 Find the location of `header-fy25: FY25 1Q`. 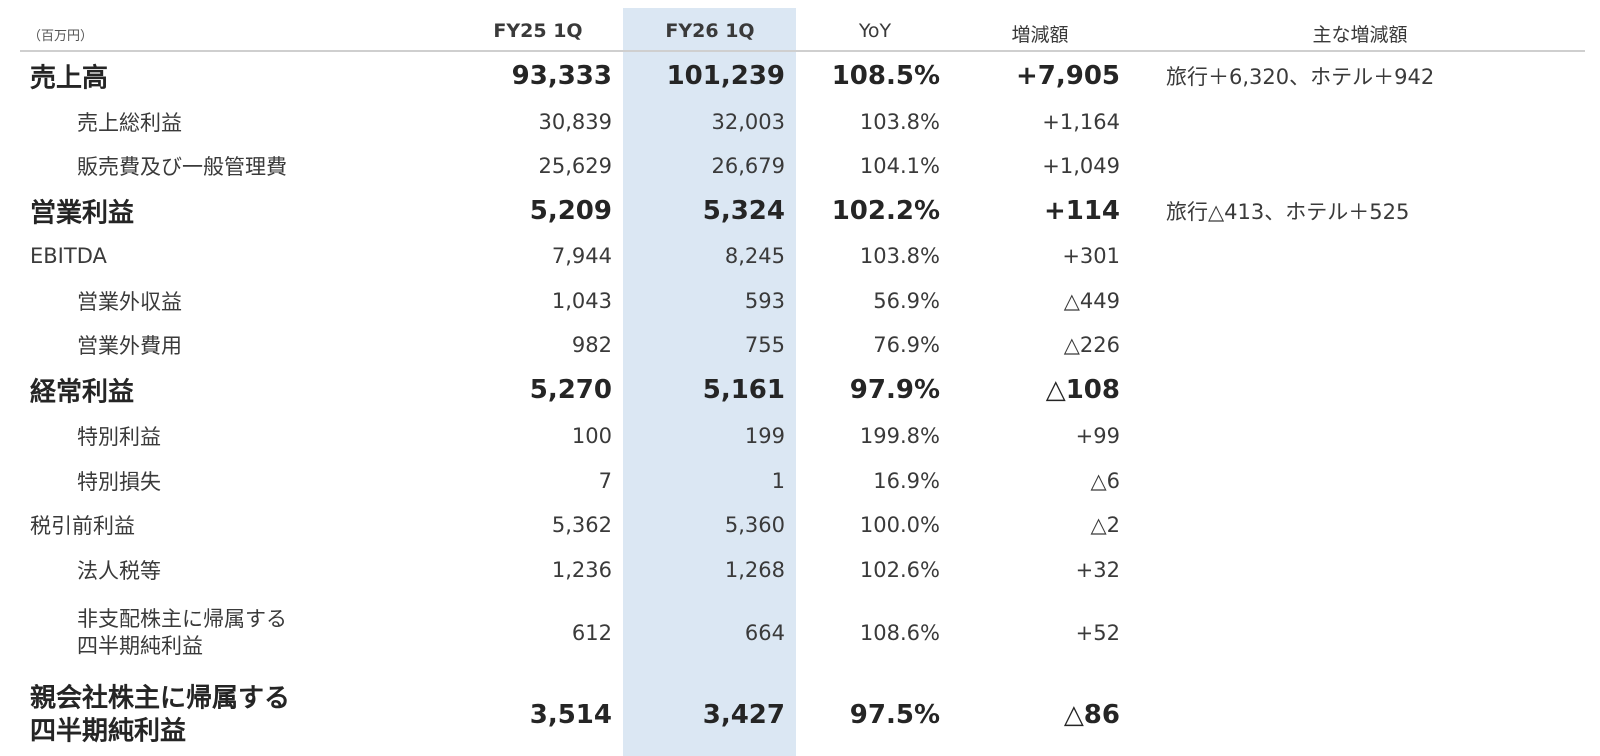

header-fy25: FY25 1Q is located at coordinates (538, 31).